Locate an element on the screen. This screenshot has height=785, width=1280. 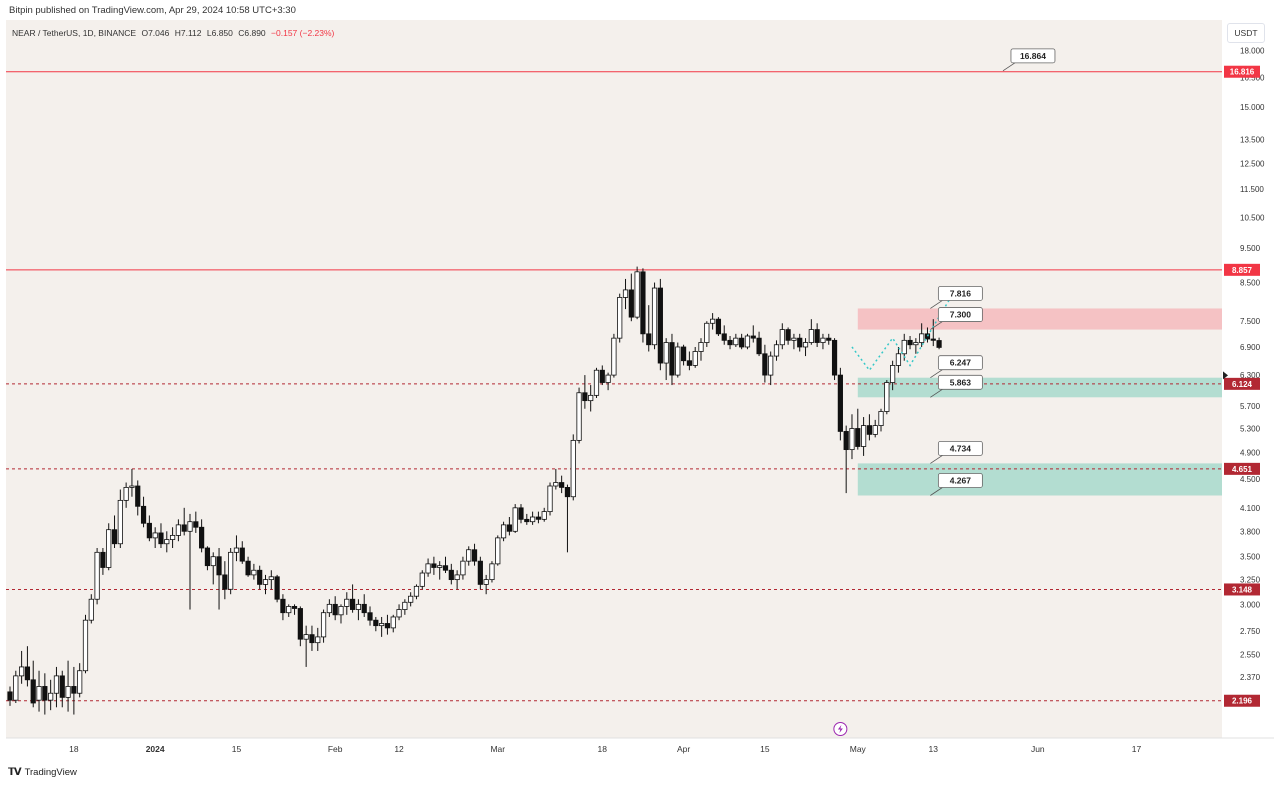
sell-zone is located at coordinates (1039, 319).